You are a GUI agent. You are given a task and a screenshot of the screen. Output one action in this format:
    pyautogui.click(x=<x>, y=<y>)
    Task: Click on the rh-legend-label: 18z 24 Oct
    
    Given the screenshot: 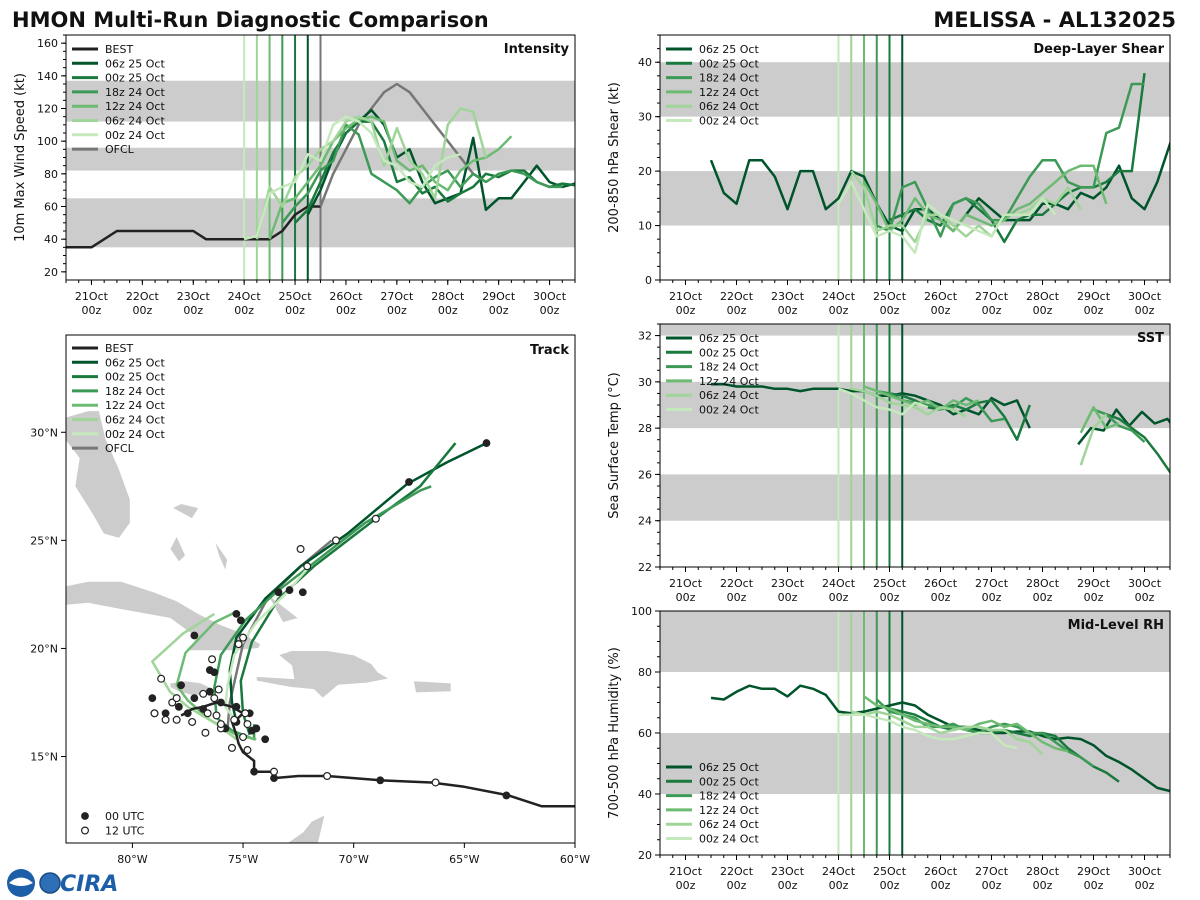 What is the action you would take?
    pyautogui.click(x=729, y=796)
    